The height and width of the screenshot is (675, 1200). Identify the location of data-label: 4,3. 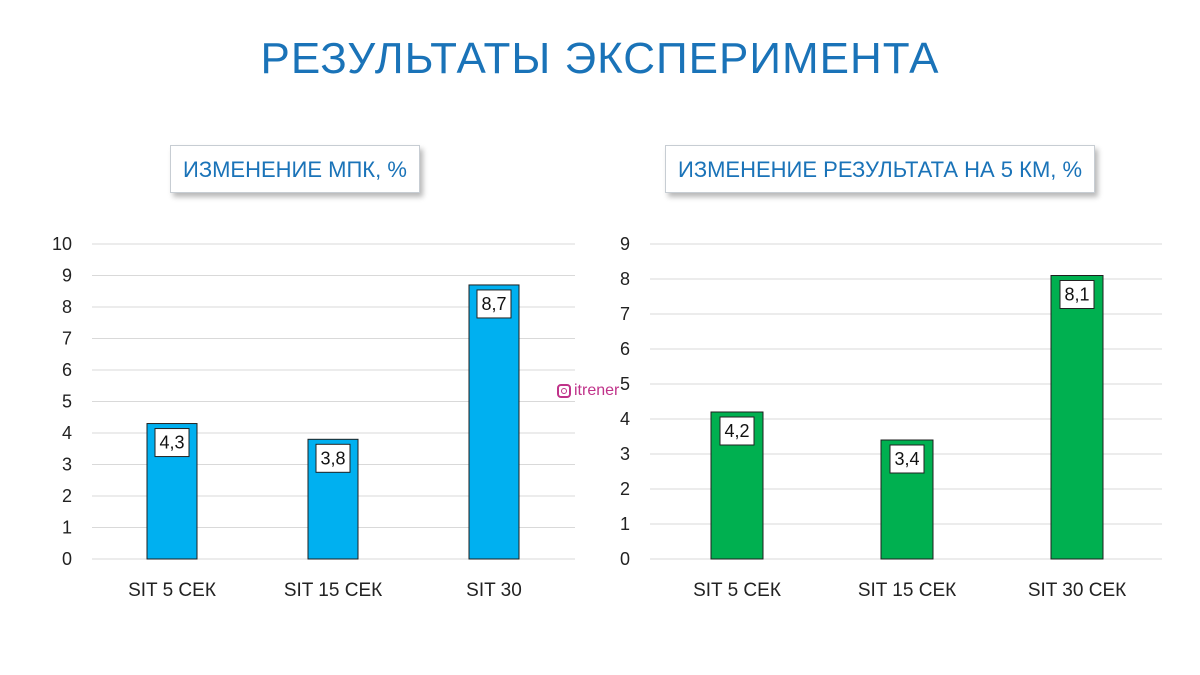
(171, 443).